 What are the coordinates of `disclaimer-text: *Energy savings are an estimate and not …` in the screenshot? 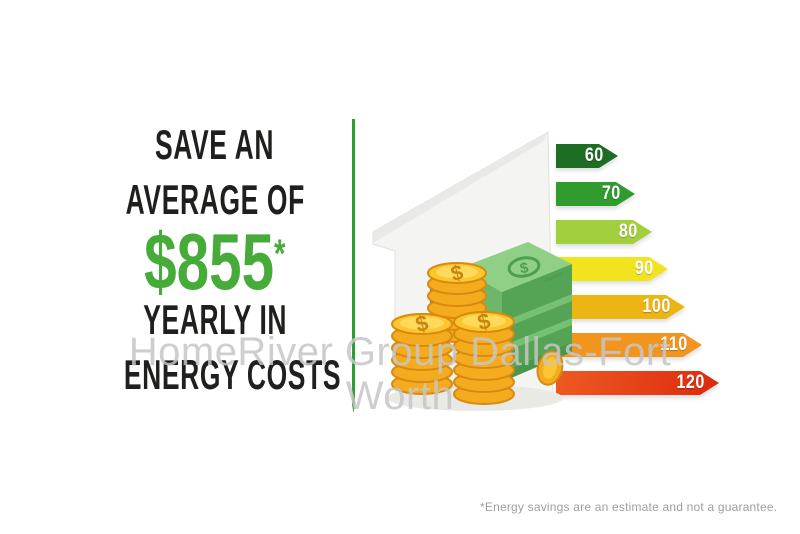 It's located at (629, 507).